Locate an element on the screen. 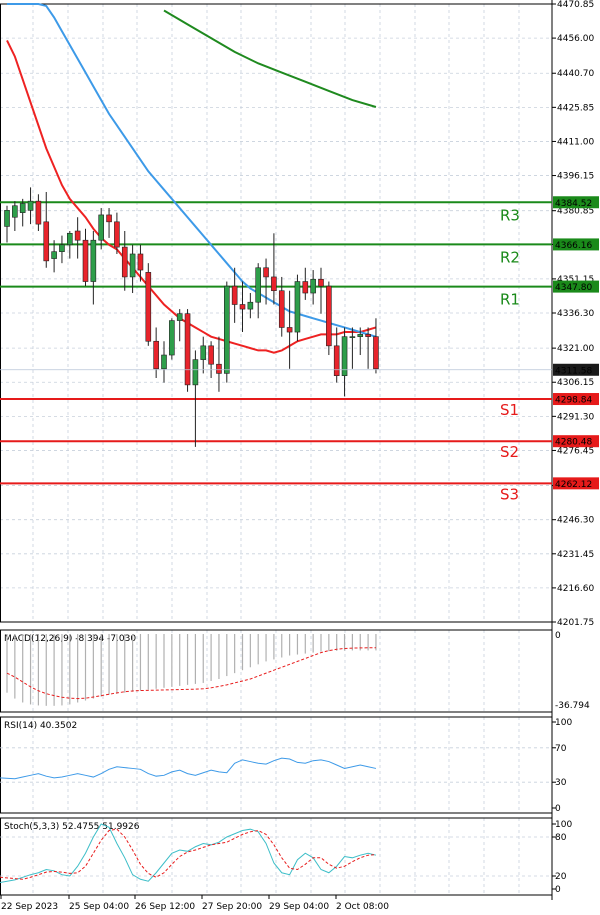 The height and width of the screenshot is (915, 600). time-label: 27 Sep 20:00 is located at coordinates (232, 907).